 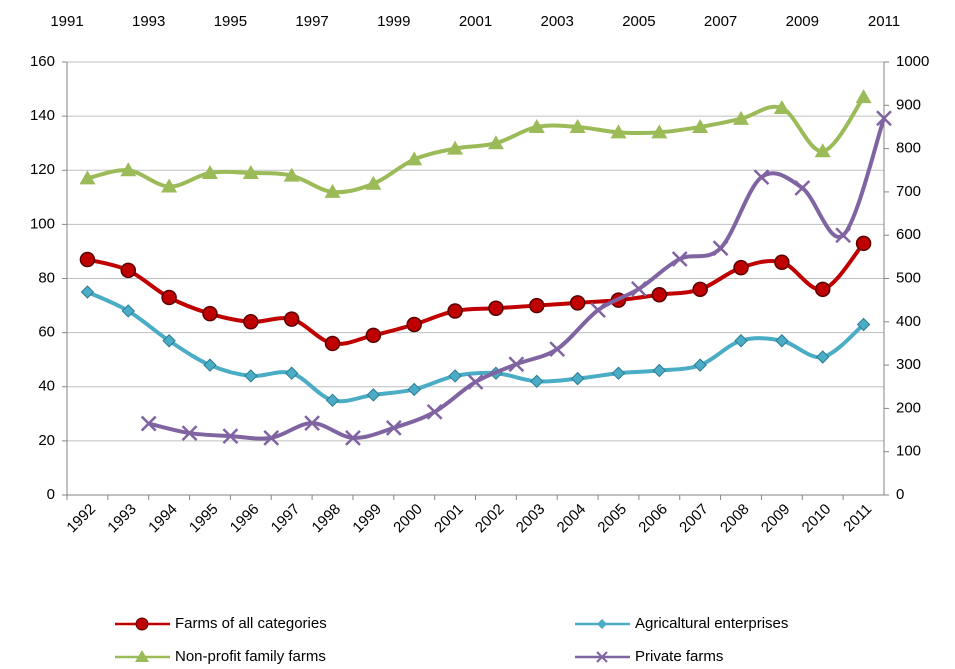 I want to click on x2-tick-label: 1991, so click(x=66, y=21).